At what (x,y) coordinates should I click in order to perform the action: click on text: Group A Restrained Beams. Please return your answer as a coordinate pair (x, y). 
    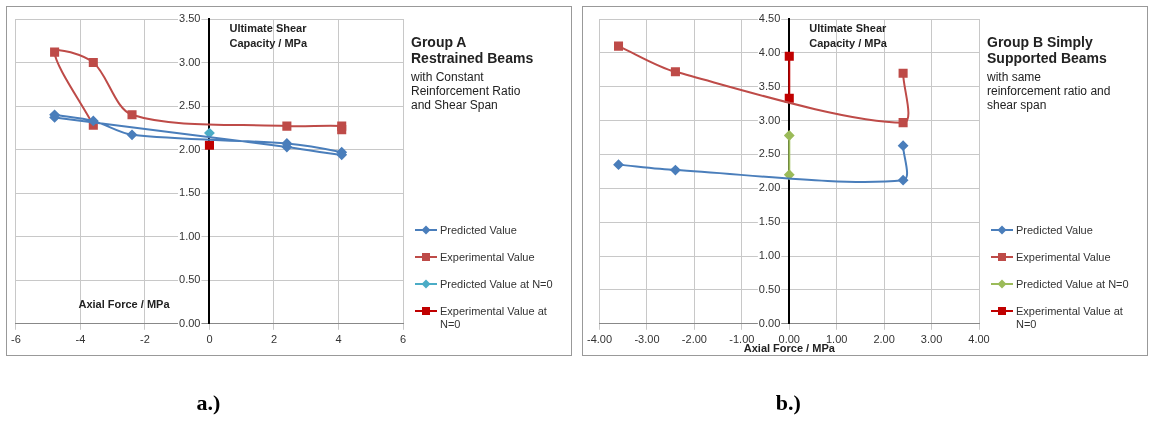
    Looking at the image, I should click on (472, 50).